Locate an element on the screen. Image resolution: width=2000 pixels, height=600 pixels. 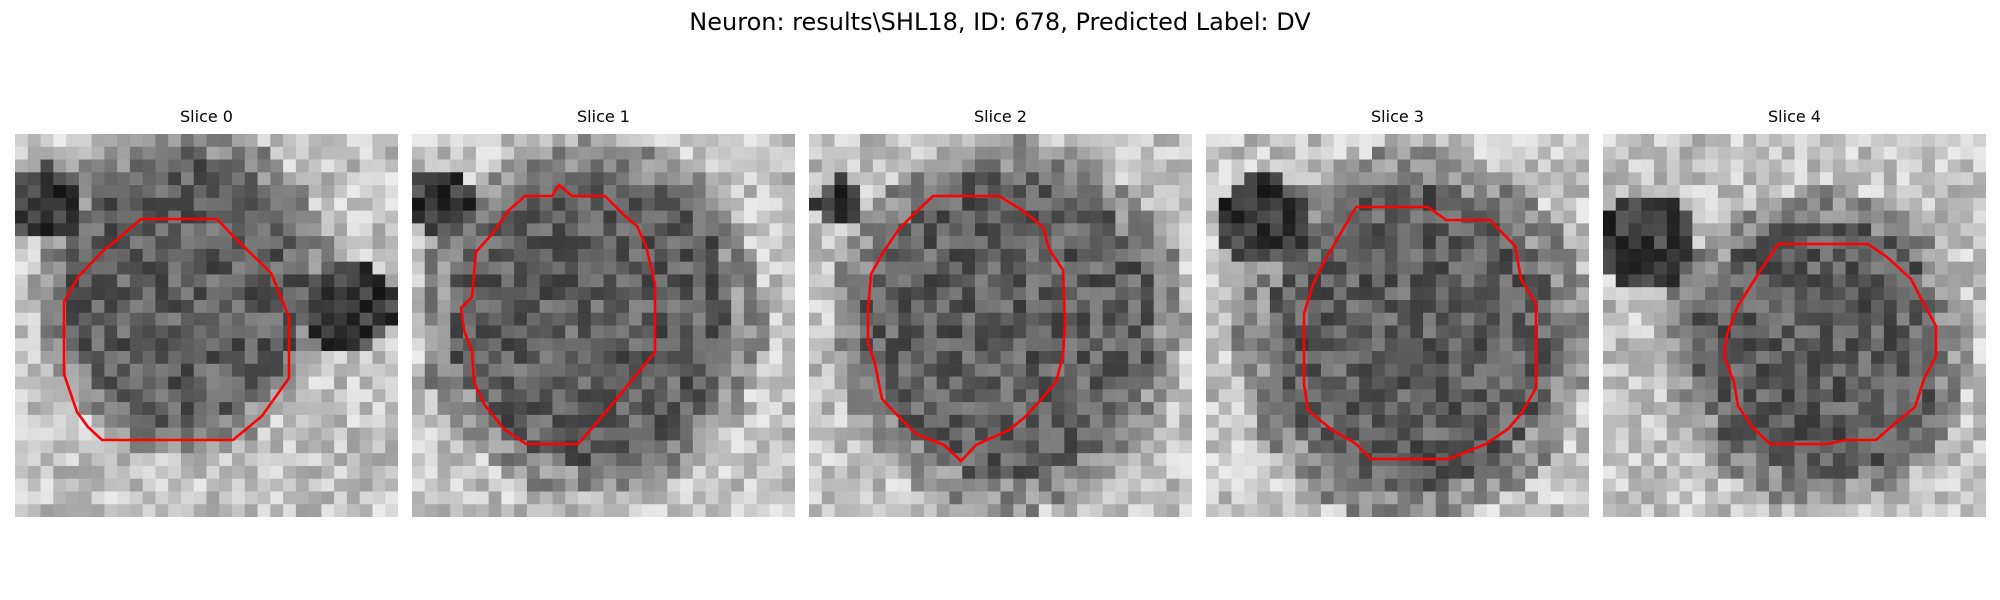
slice-title-1: Slice 1 is located at coordinates (603, 116).